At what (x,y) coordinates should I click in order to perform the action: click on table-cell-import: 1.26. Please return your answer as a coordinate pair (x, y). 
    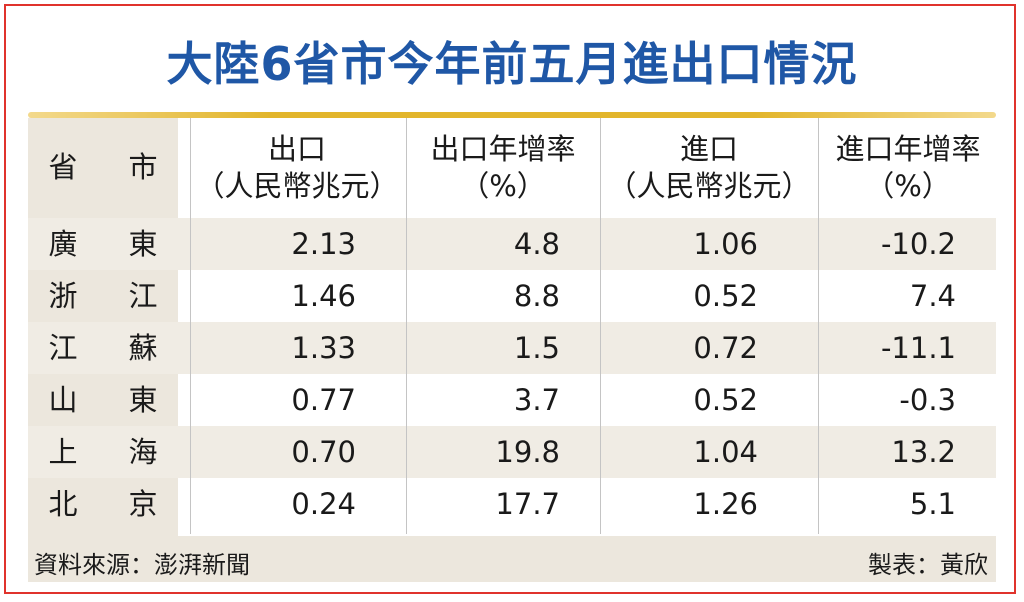
    Looking at the image, I should click on (725, 503).